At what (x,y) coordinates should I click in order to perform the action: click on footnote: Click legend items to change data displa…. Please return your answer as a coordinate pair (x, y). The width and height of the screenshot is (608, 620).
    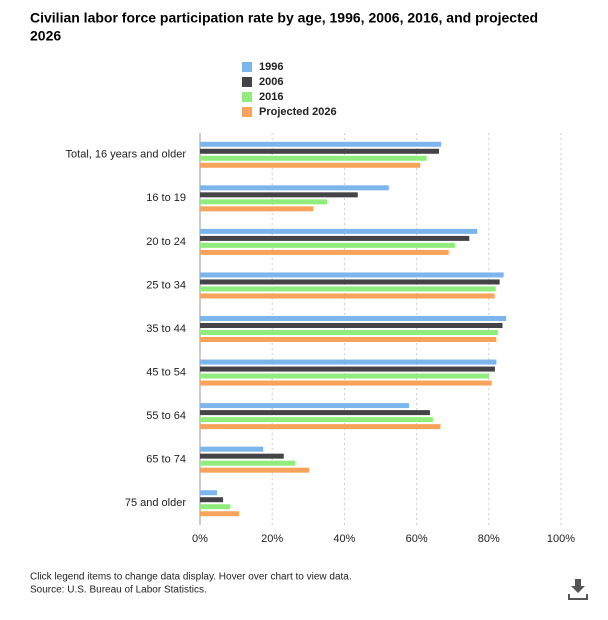
    Looking at the image, I should click on (191, 577).